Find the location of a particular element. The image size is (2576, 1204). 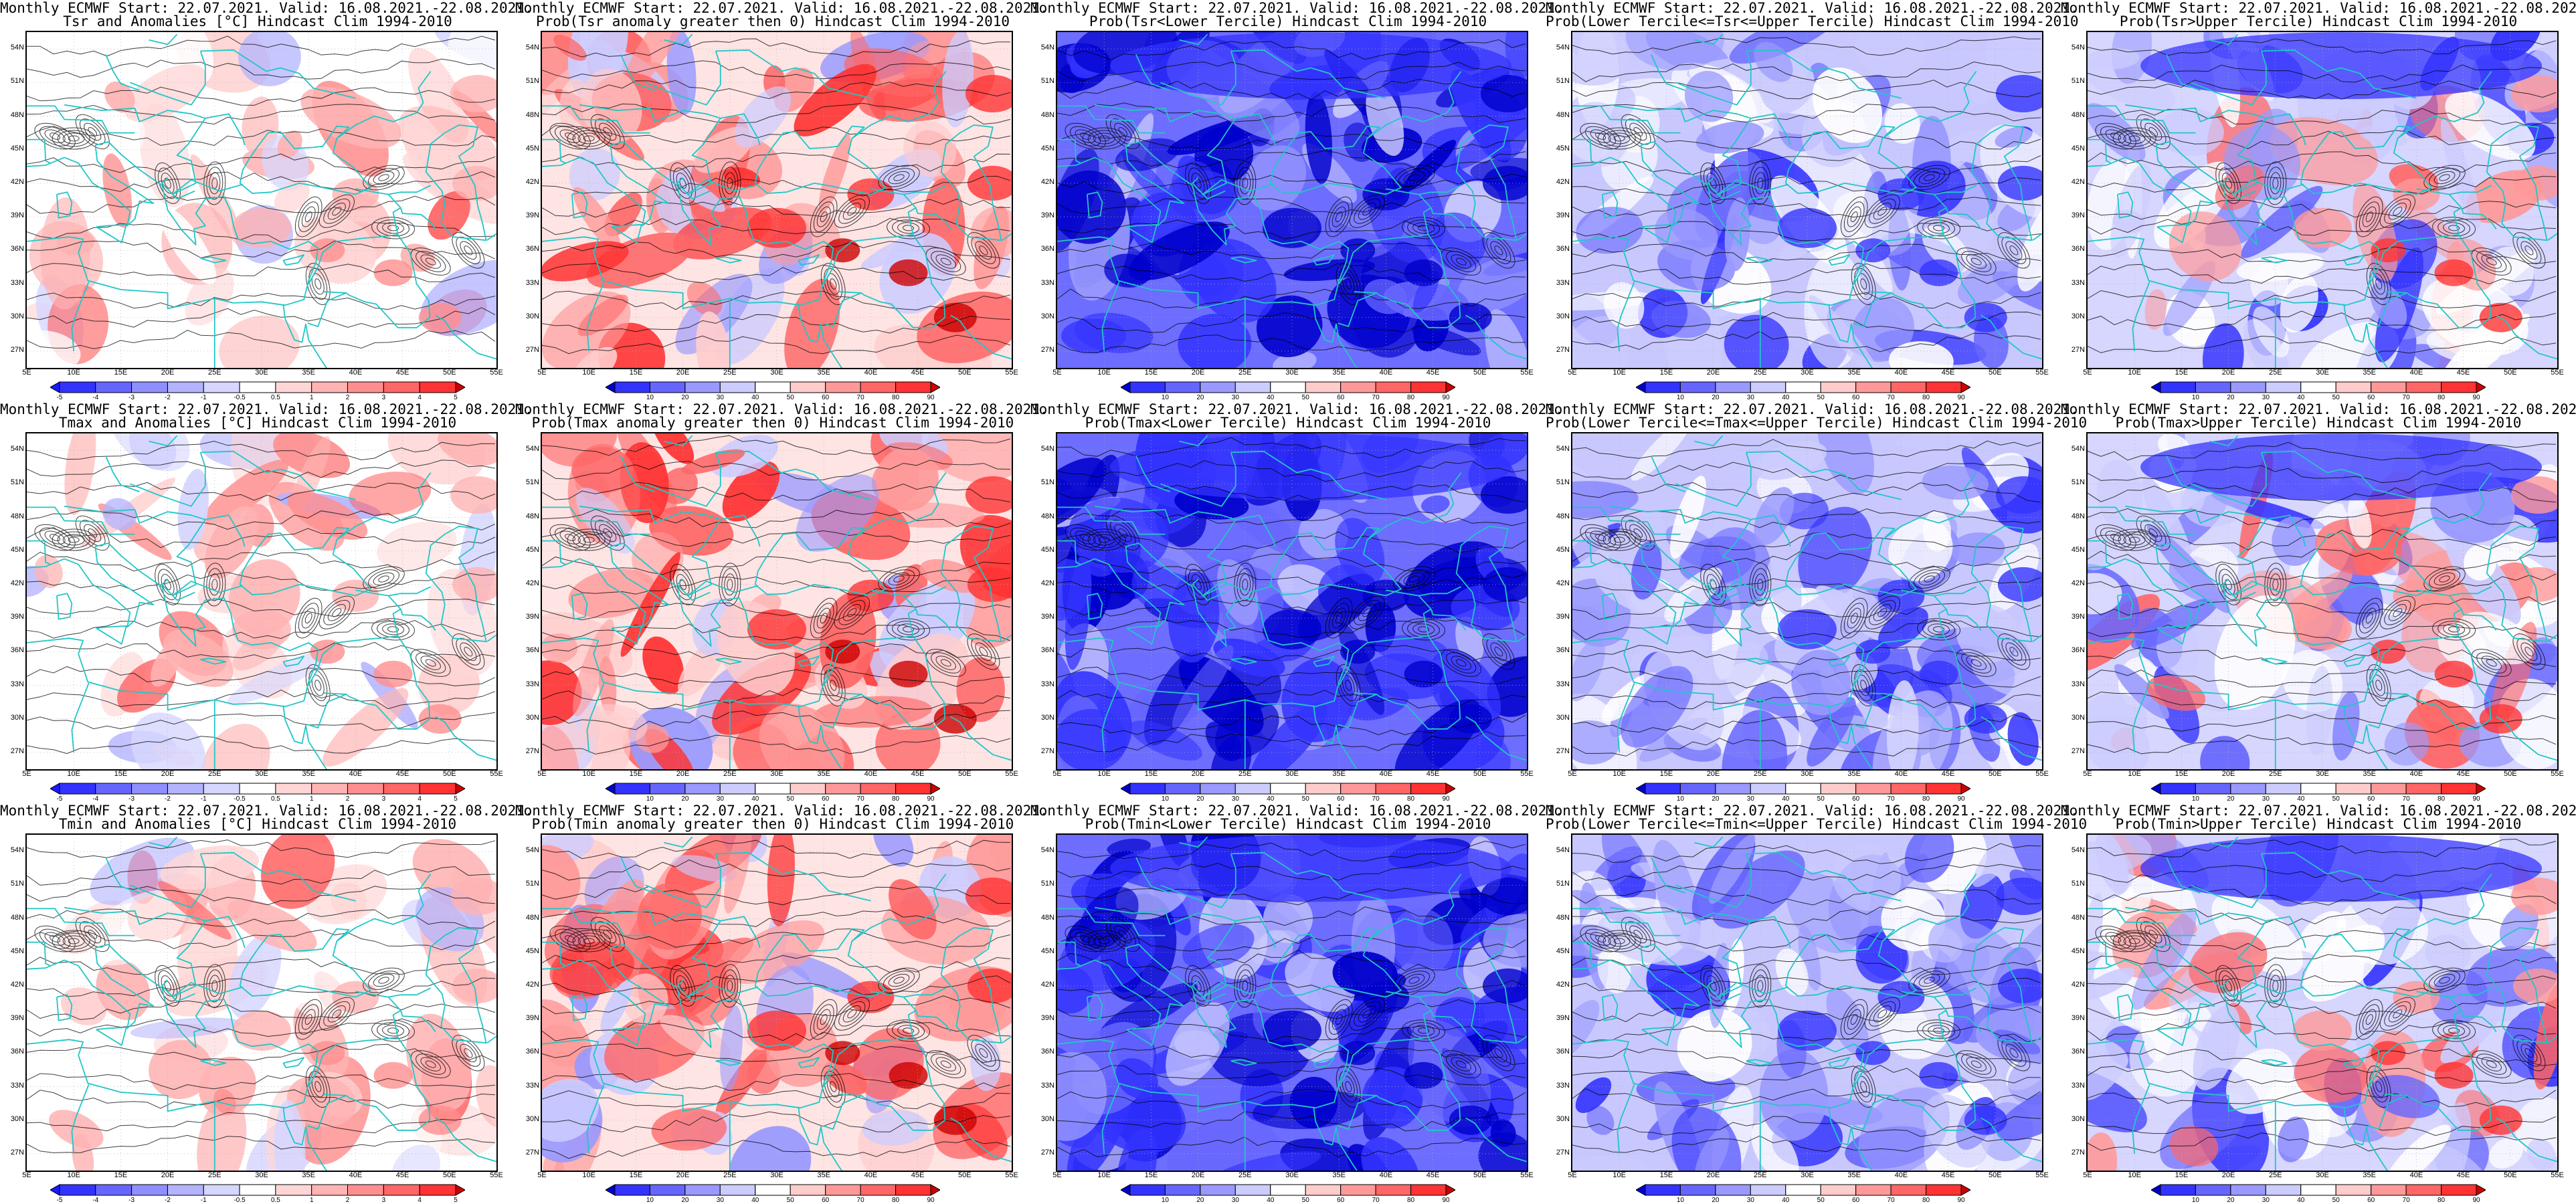

color-bar is located at coordinates (773, 1190).